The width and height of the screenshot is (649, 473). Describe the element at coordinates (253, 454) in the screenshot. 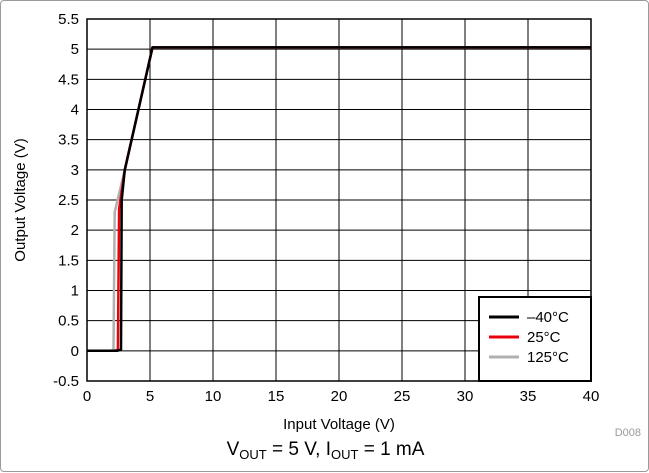

I see `caption-vout-subscript: OUT` at that location.